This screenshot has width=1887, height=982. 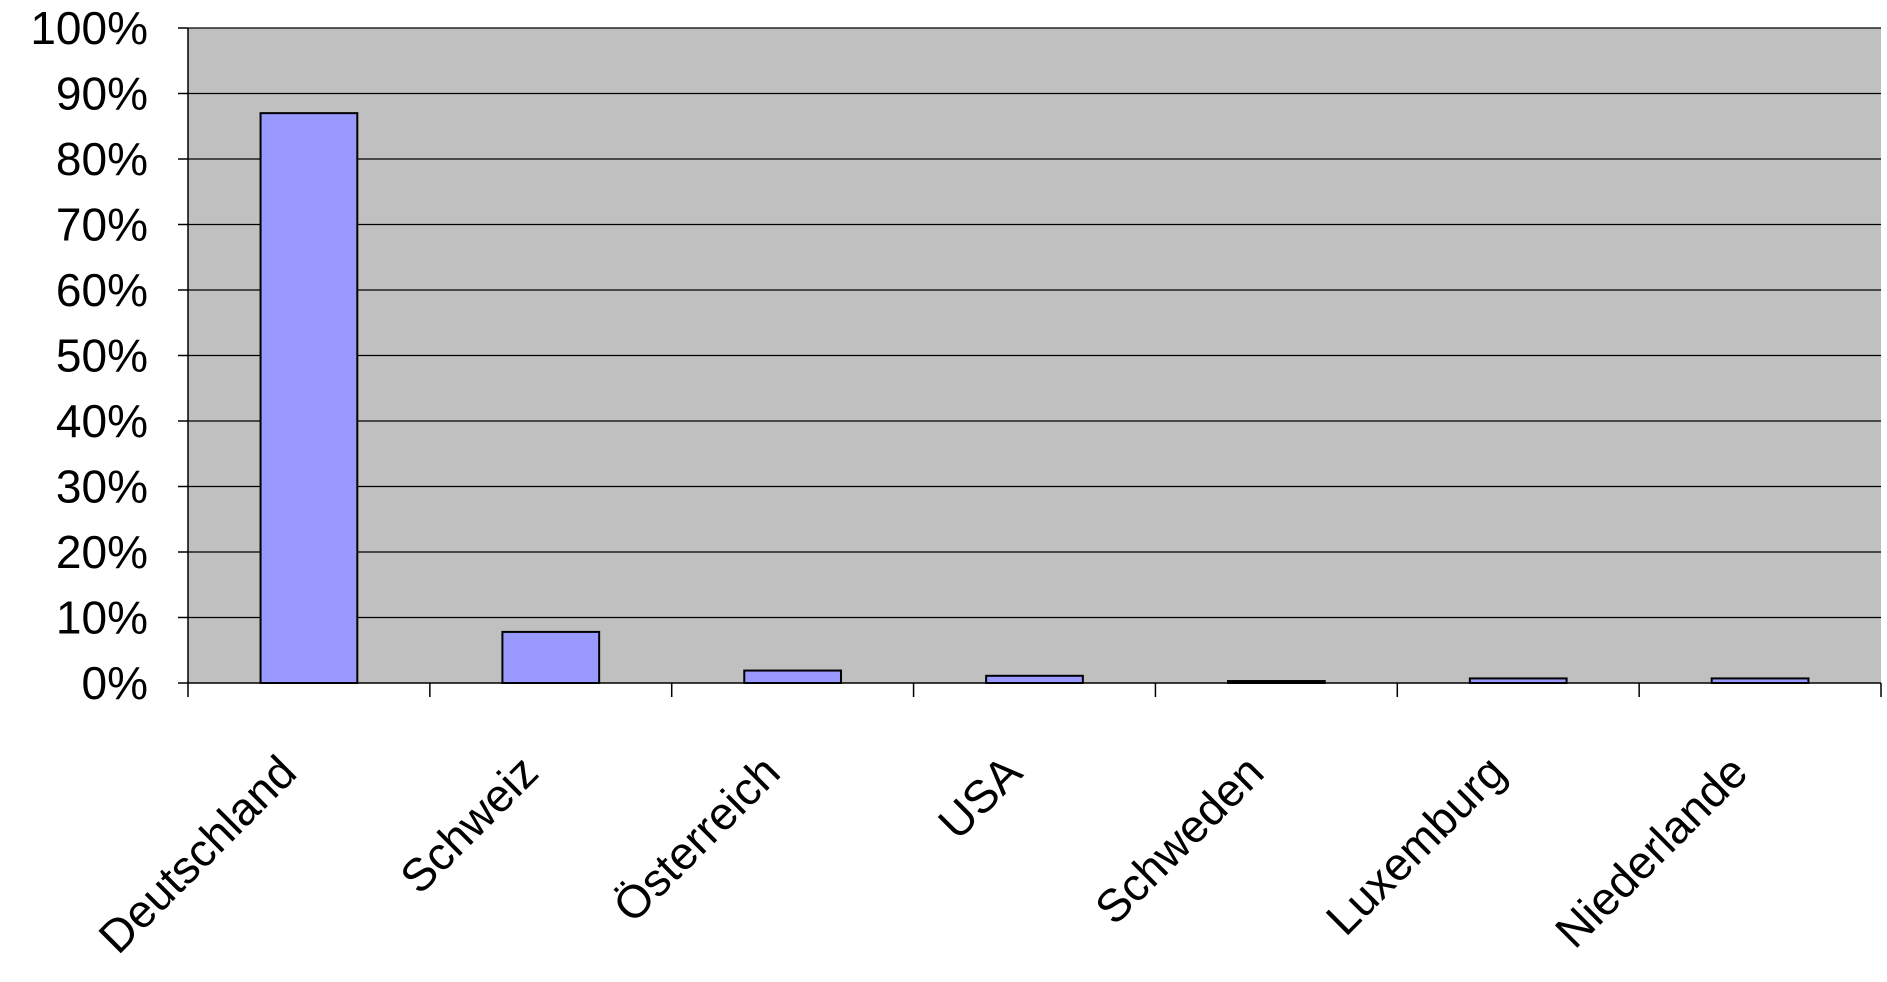 What do you see at coordinates (102, 421) in the screenshot?
I see `y-tick-label: 40%` at bounding box center [102, 421].